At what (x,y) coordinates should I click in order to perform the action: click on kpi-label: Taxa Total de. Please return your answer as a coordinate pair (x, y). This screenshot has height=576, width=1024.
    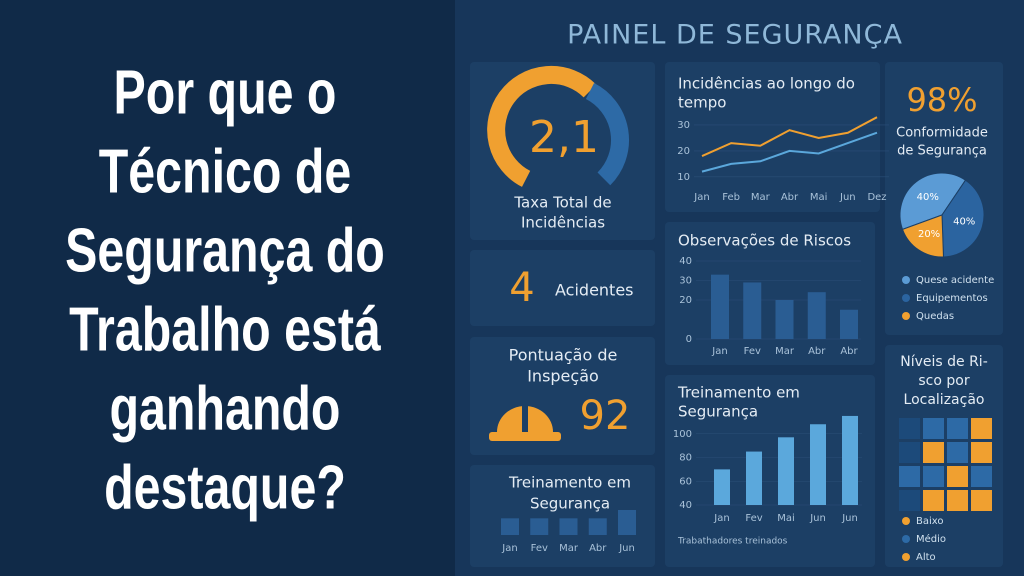
    Looking at the image, I should click on (562, 203).